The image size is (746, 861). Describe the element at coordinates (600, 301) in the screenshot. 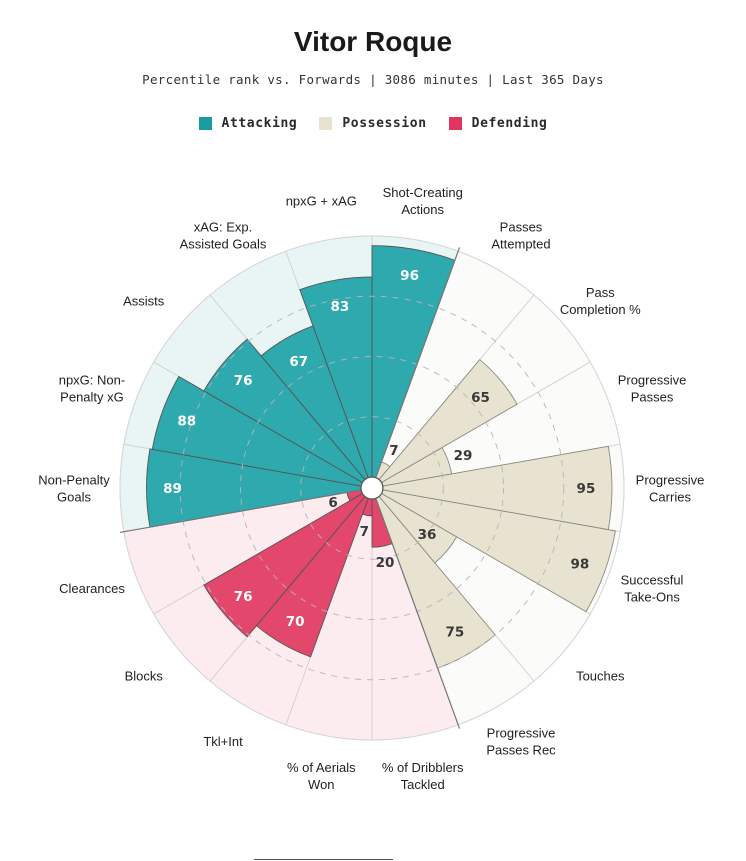

I see `category-label-pass-completion: Pass Completion %` at that location.